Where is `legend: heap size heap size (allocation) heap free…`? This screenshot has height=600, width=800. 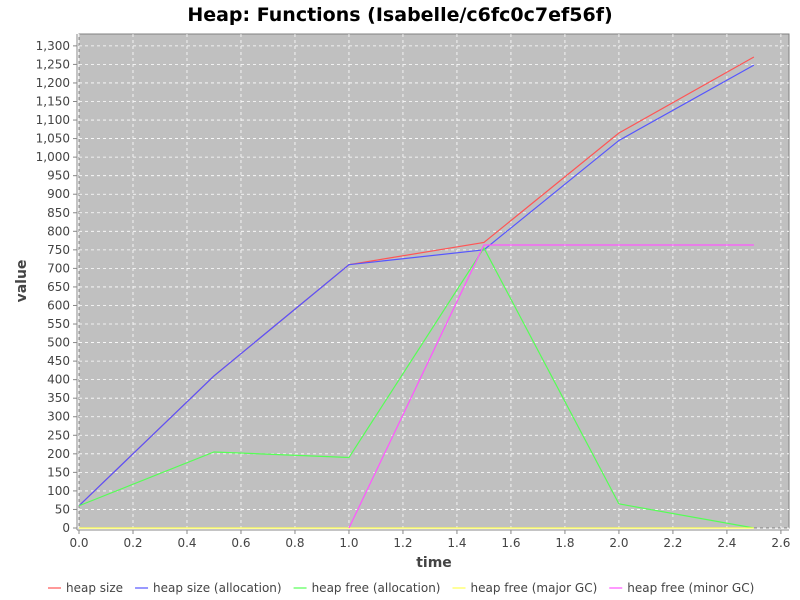 legend: heap size heap size (allocation) heap free… is located at coordinates (401, 588).